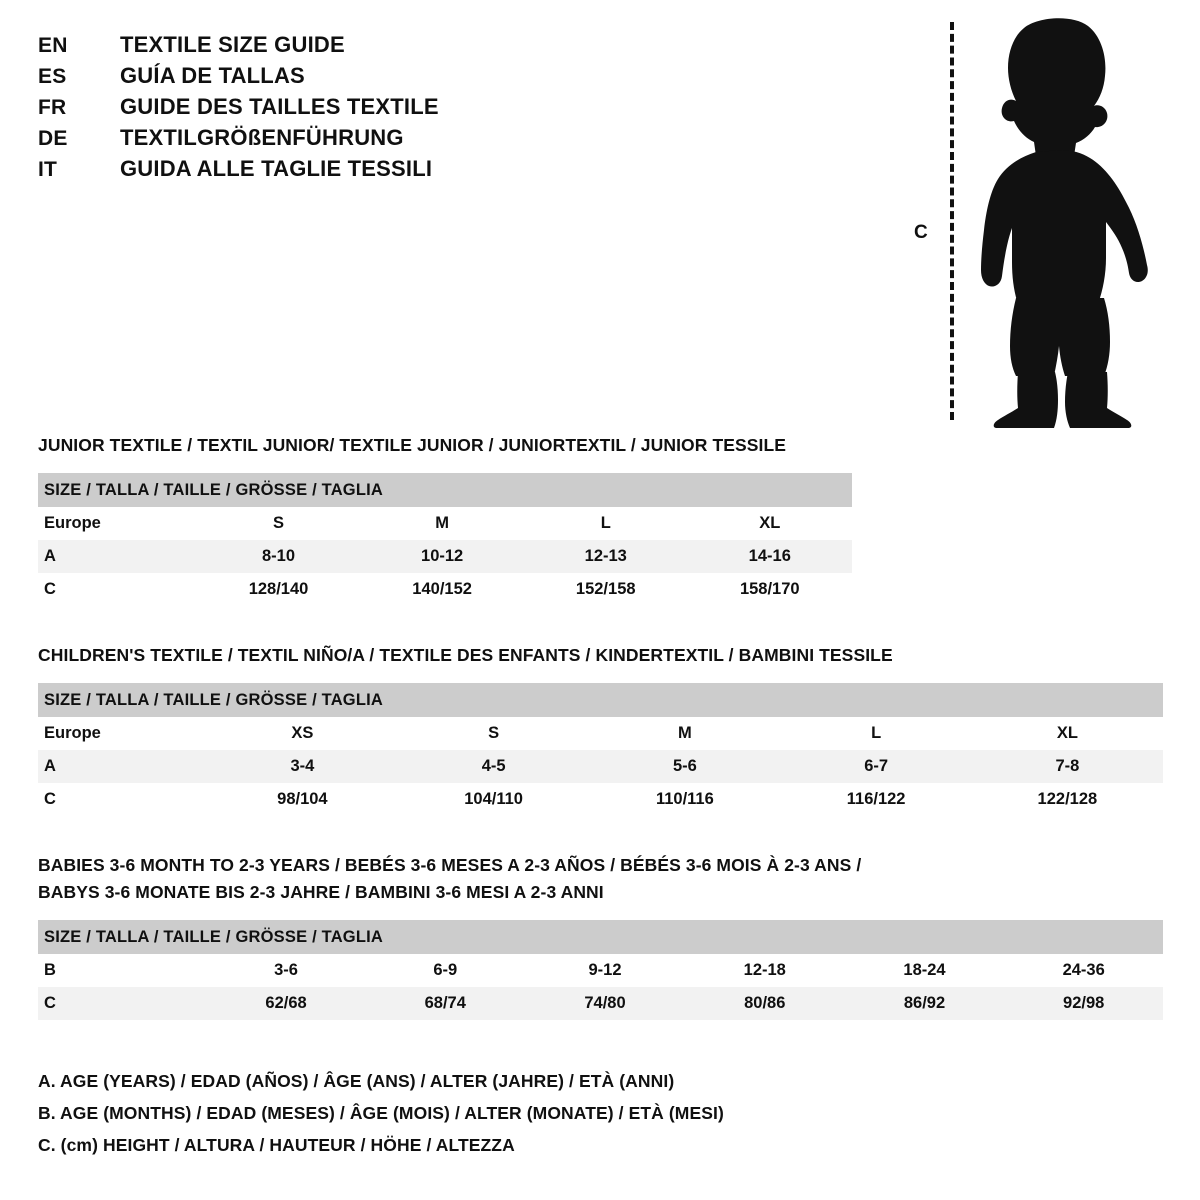 Image resolution: width=1200 pixels, height=1200 pixels. What do you see at coordinates (769, 589) in the screenshot?
I see `junior-height-xl: 158/170` at bounding box center [769, 589].